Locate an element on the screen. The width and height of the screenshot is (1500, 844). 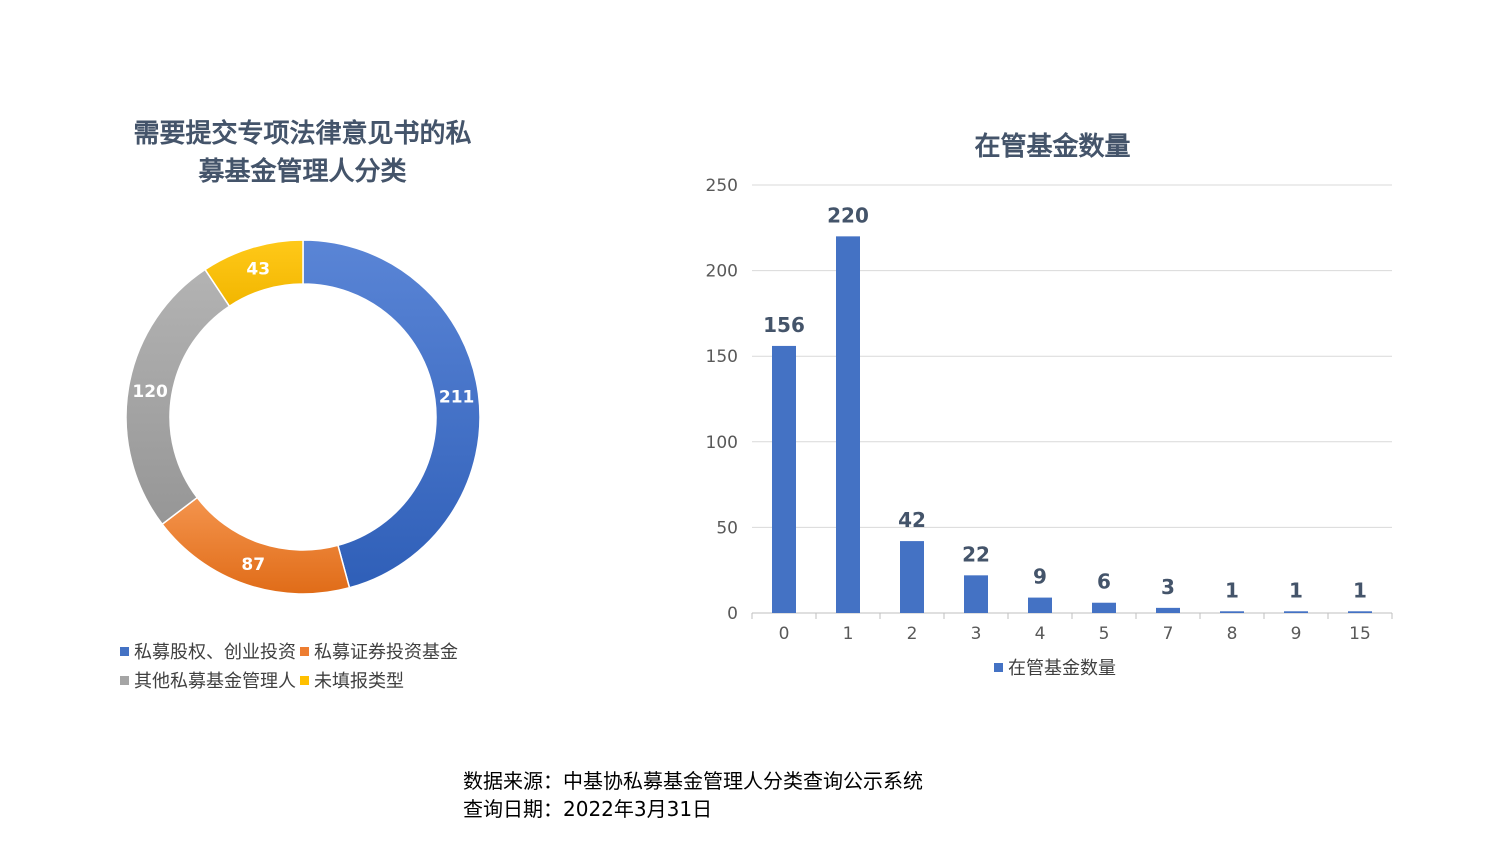
y-tick-label-1: 50 is located at coordinates (727, 528).